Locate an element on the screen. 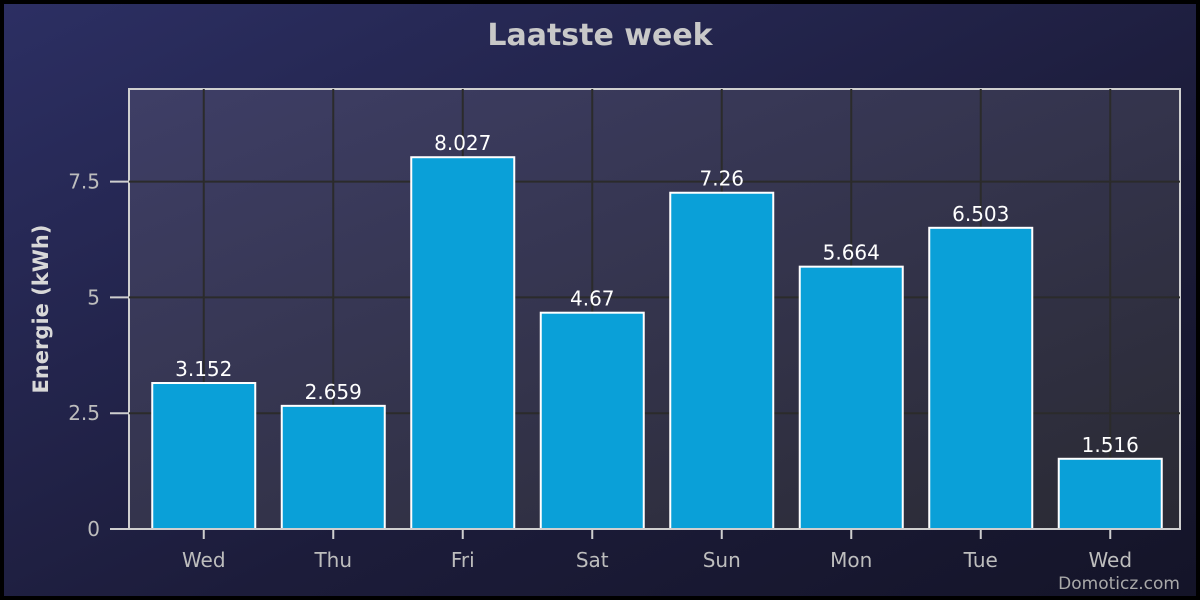 The height and width of the screenshot is (600, 1200). y-tick-label: 0 is located at coordinates (93, 529).